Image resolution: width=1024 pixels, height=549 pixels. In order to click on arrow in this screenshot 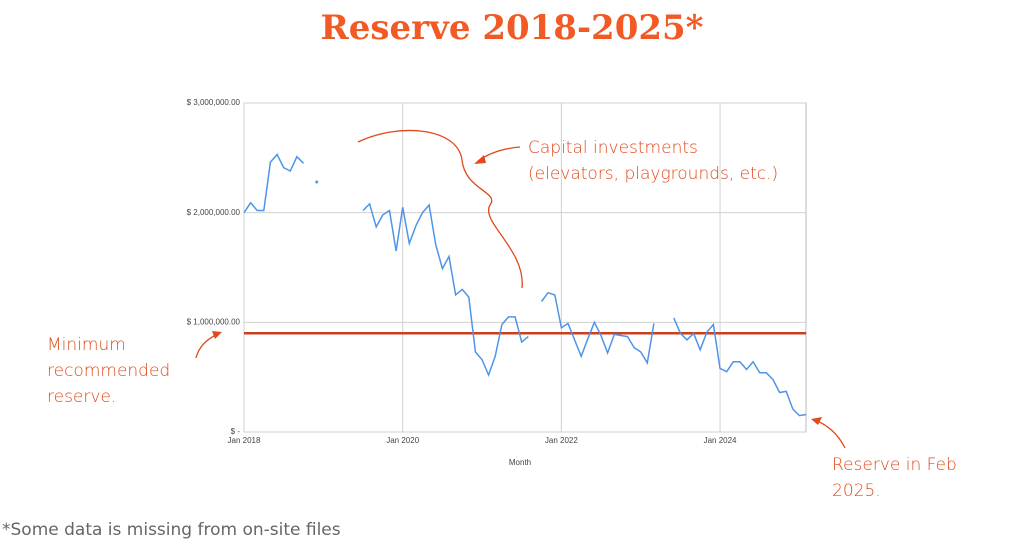, I will do `click(830, 434)`.